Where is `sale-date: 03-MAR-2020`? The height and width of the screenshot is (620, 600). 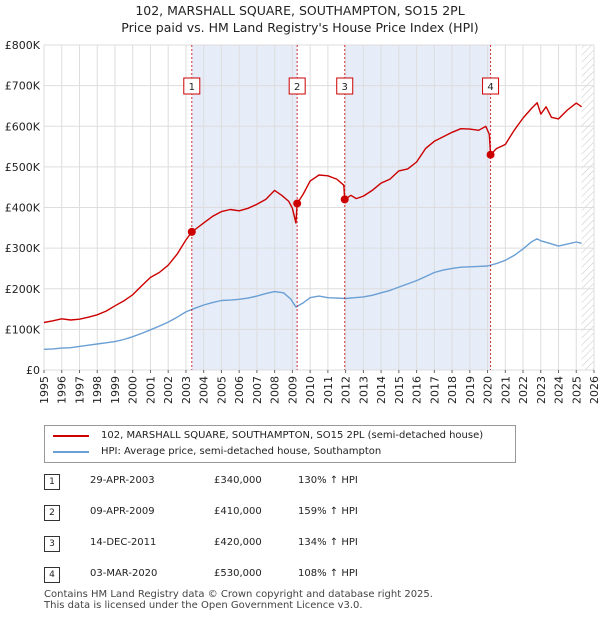 sale-date: 03-MAR-2020 is located at coordinates (124, 573).